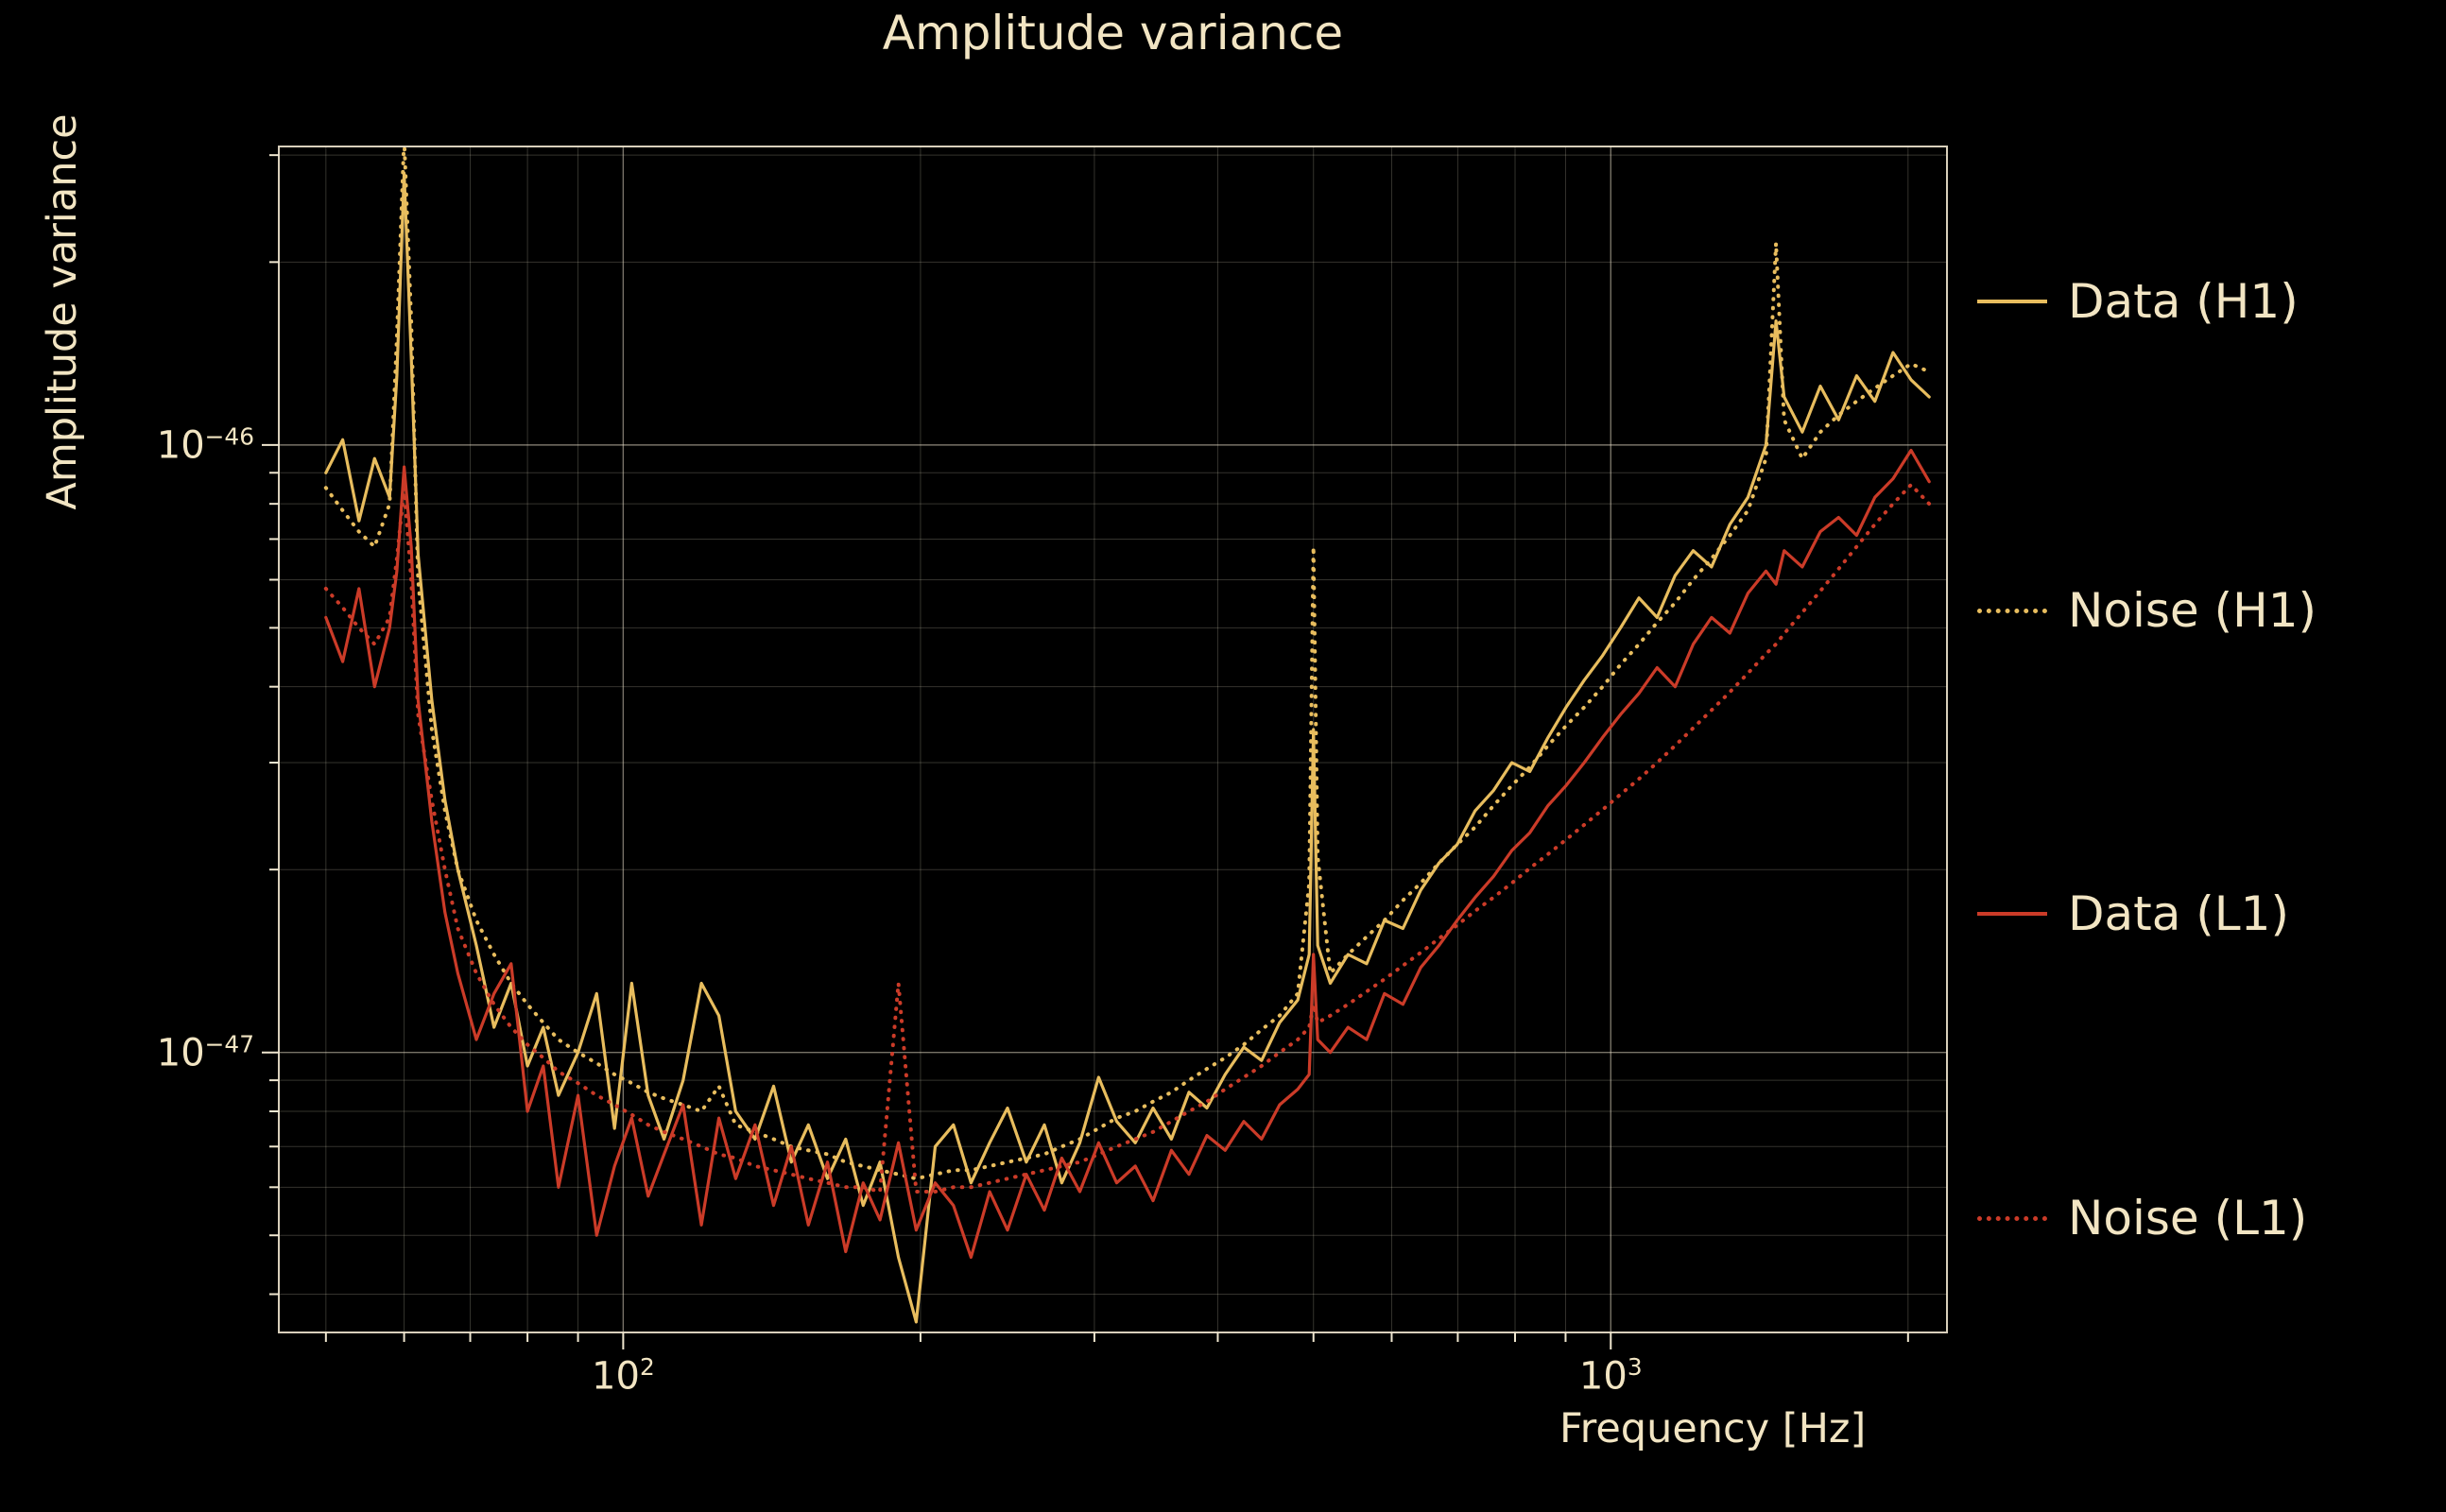 The width and height of the screenshot is (2446, 1512). What do you see at coordinates (2012, 1218) in the screenshot?
I see `legend-line-noise-l1` at bounding box center [2012, 1218].